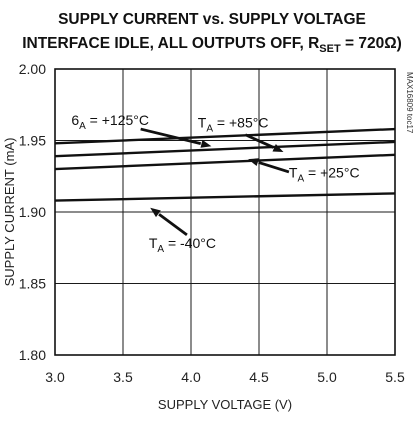 This screenshot has width=416, height=442. What do you see at coordinates (225, 377) in the screenshot?
I see `x-tick-labels: 3.0 3.5 4.0 4.5 5.0 5.5` at bounding box center [225, 377].